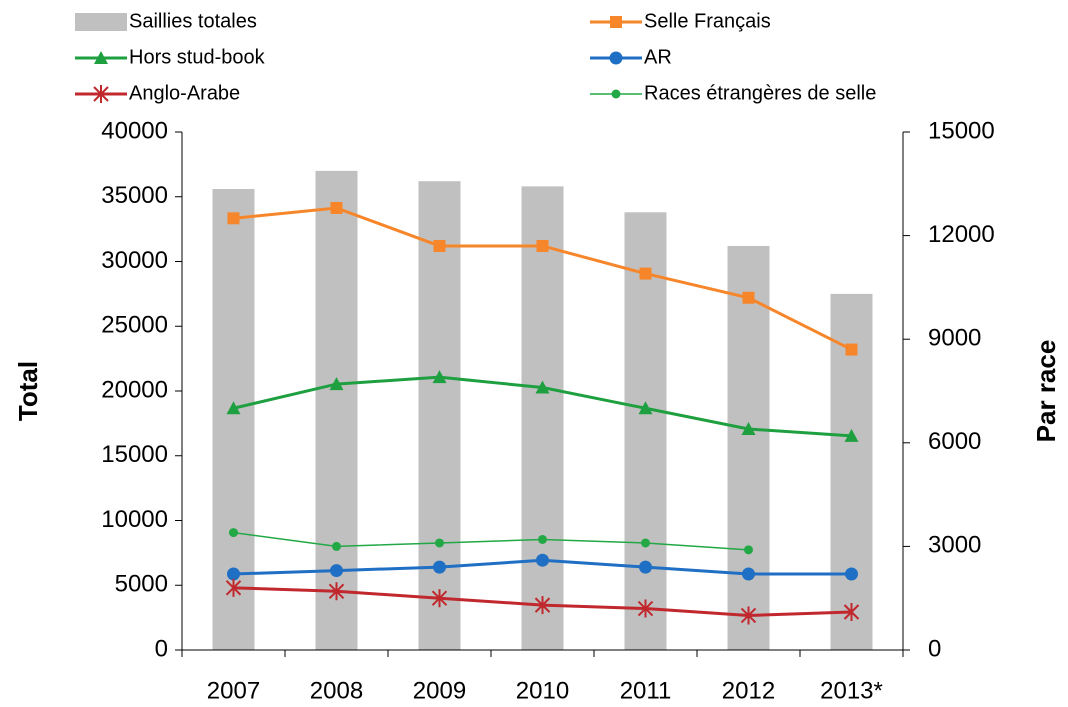 The width and height of the screenshot is (1068, 707). What do you see at coordinates (233, 690) in the screenshot?
I see `x-tick-label: 2007` at bounding box center [233, 690].